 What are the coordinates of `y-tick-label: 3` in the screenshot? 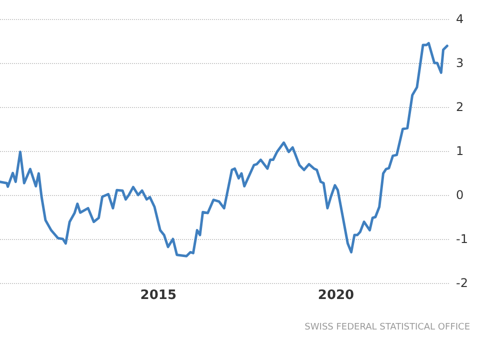 It's located at (460, 63).